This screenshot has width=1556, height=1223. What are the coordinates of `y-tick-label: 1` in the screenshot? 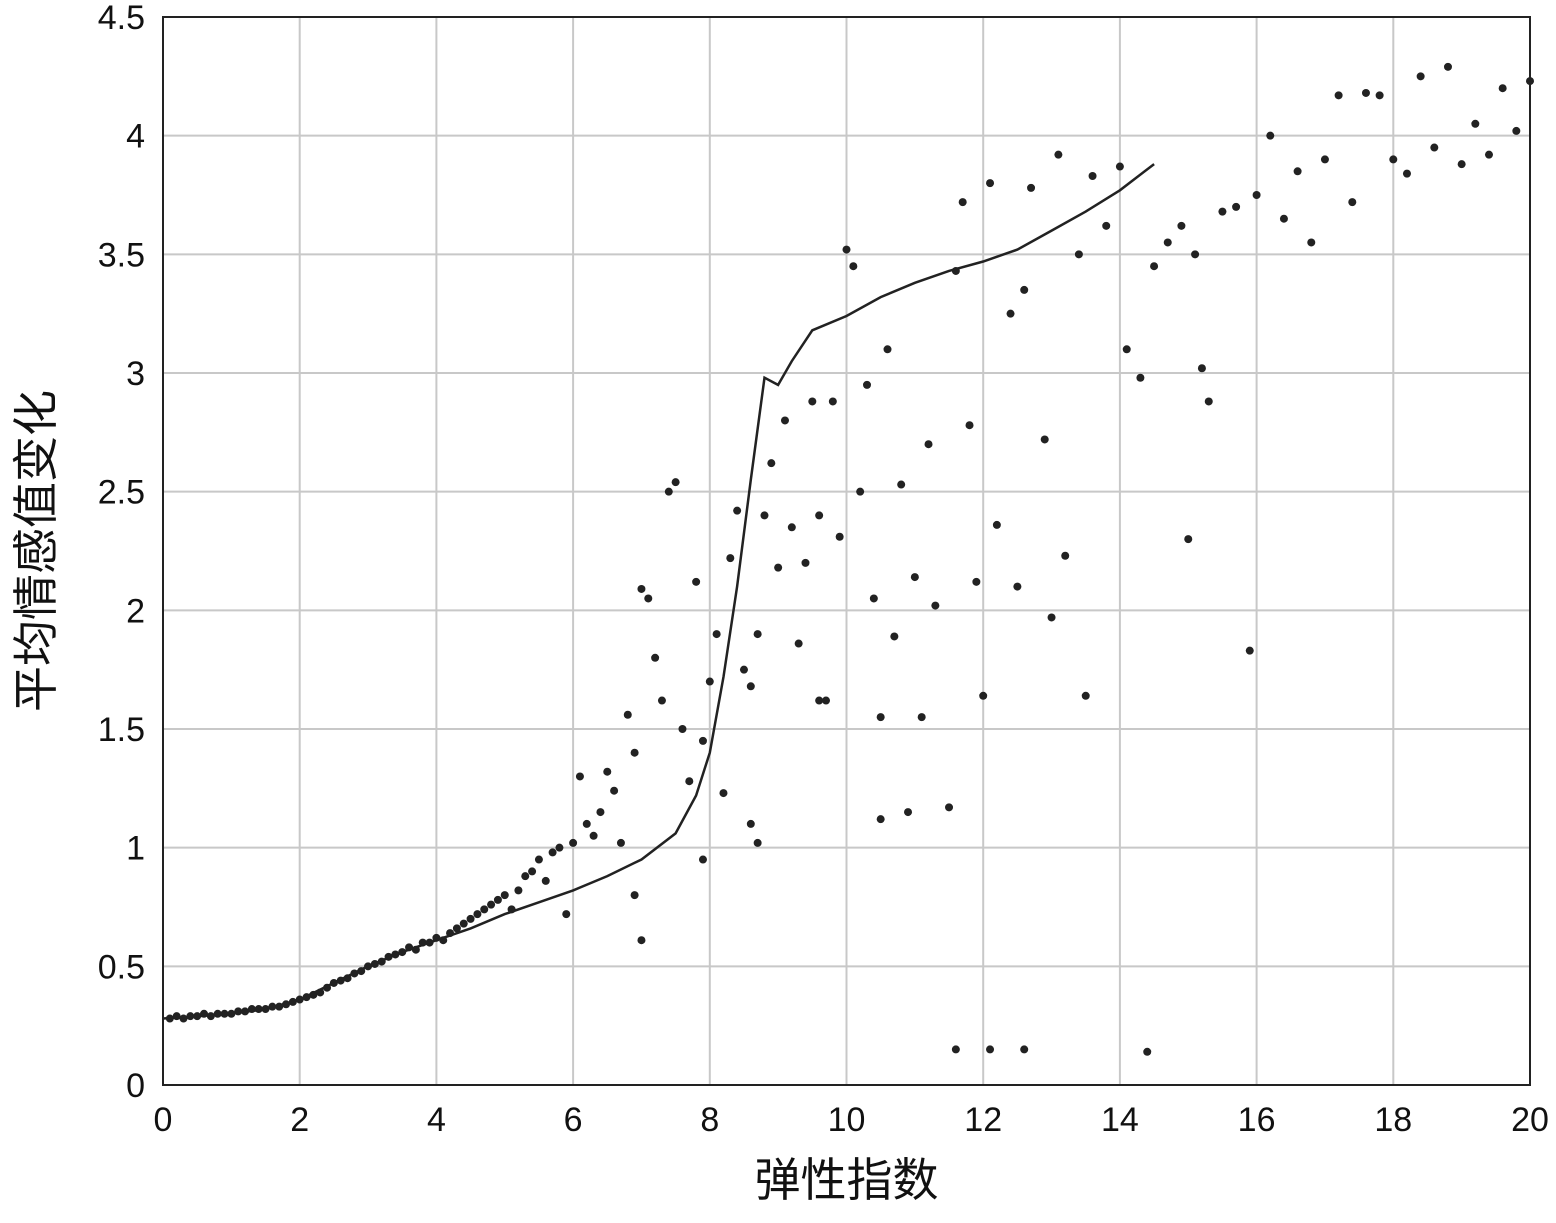 It's located at (135, 849).